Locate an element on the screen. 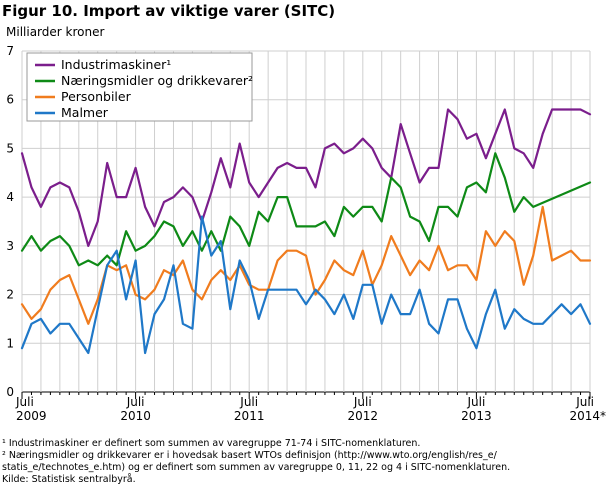 The height and width of the screenshot is (488, 610). x-tick-year-label: 2012 is located at coordinates (363, 416).